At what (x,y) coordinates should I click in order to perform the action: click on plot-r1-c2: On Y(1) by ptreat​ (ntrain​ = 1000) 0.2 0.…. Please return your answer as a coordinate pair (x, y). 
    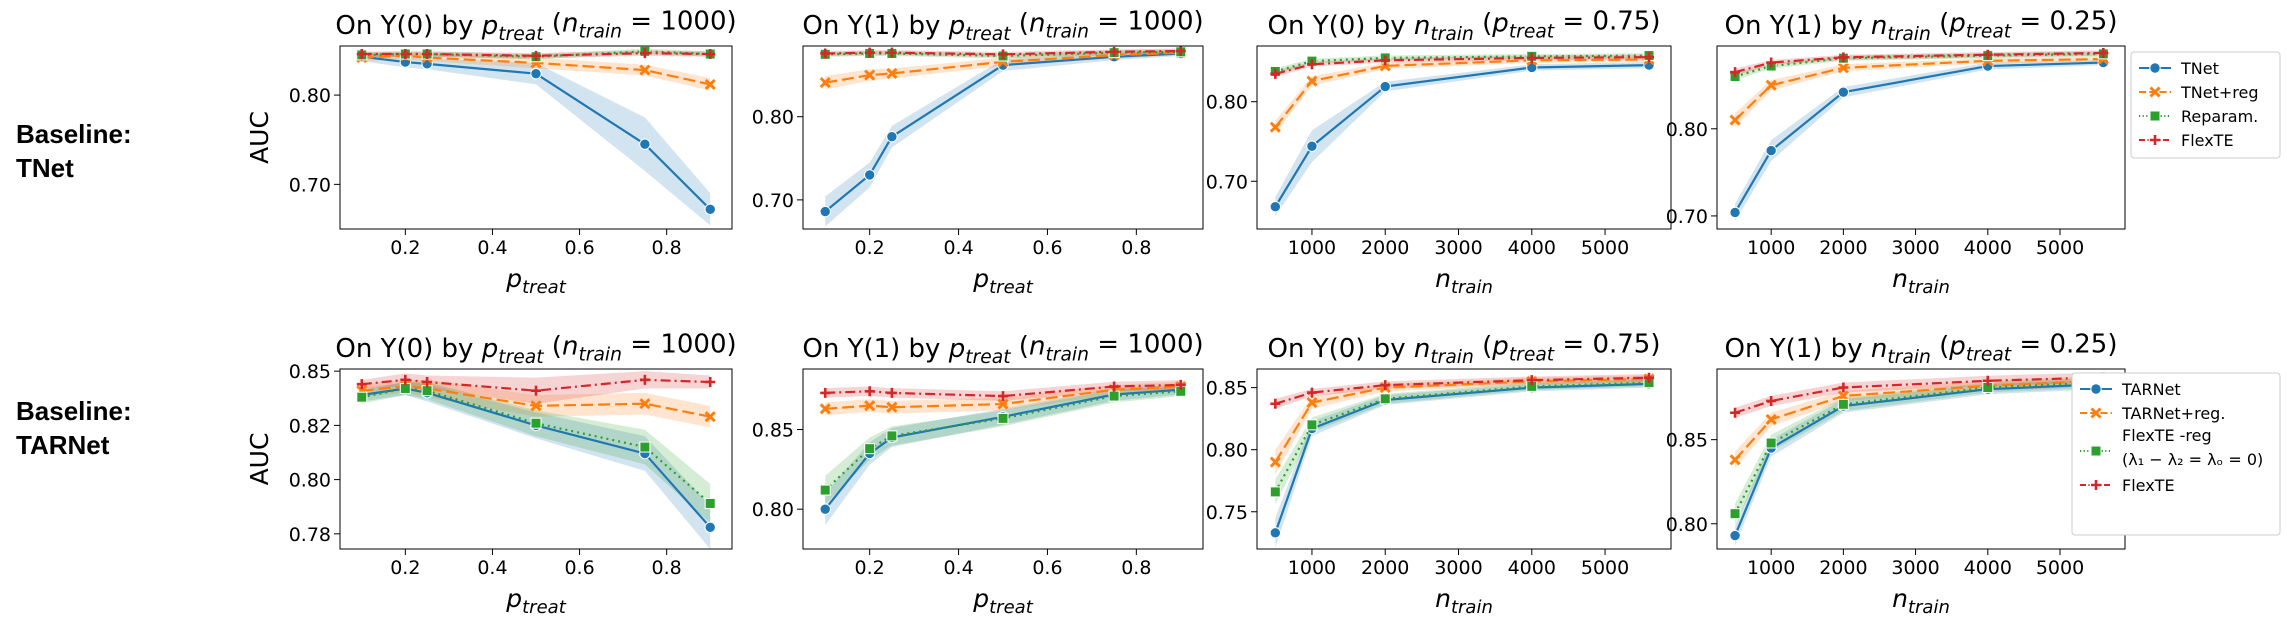
    Looking at the image, I should click on (978, 151).